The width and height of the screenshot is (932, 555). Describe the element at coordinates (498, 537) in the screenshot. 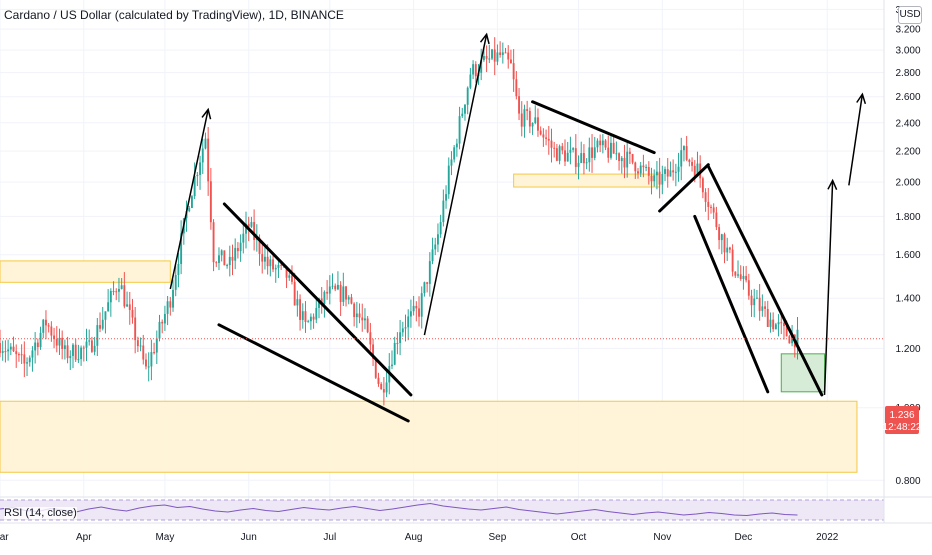

I see `x-tick-label: Sep` at that location.